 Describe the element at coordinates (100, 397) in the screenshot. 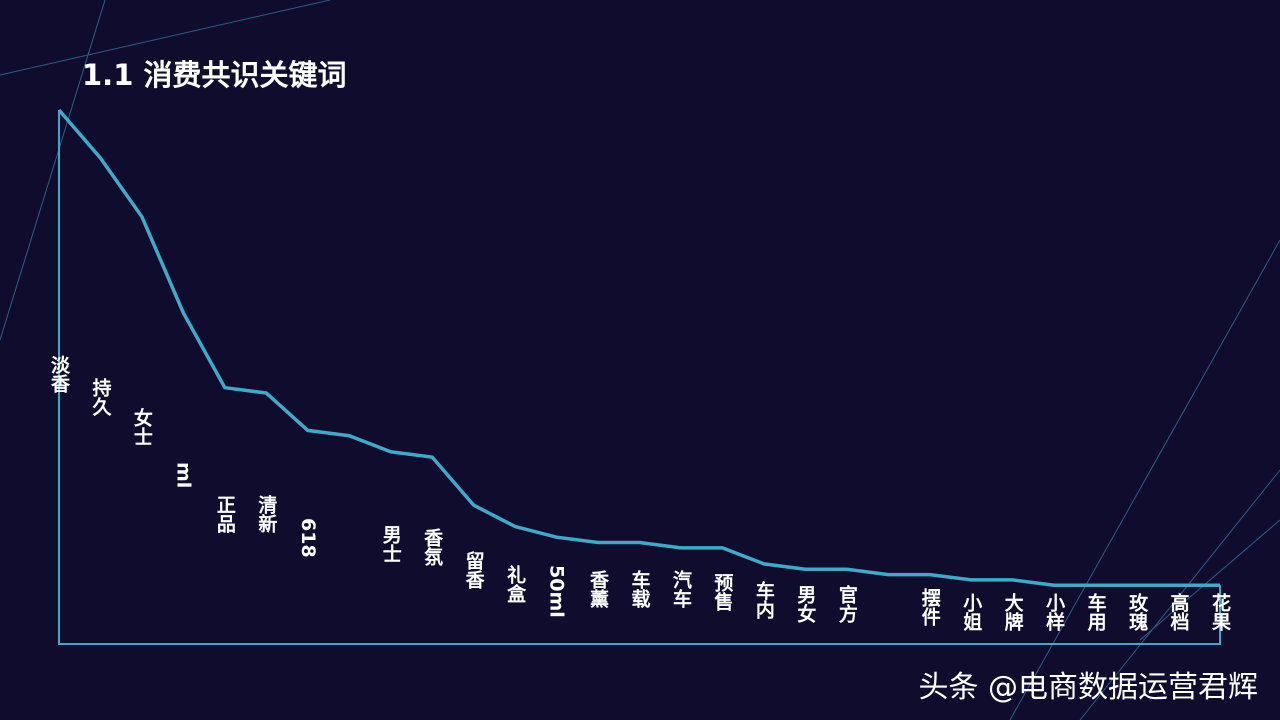

I see `category-label: 持久` at that location.